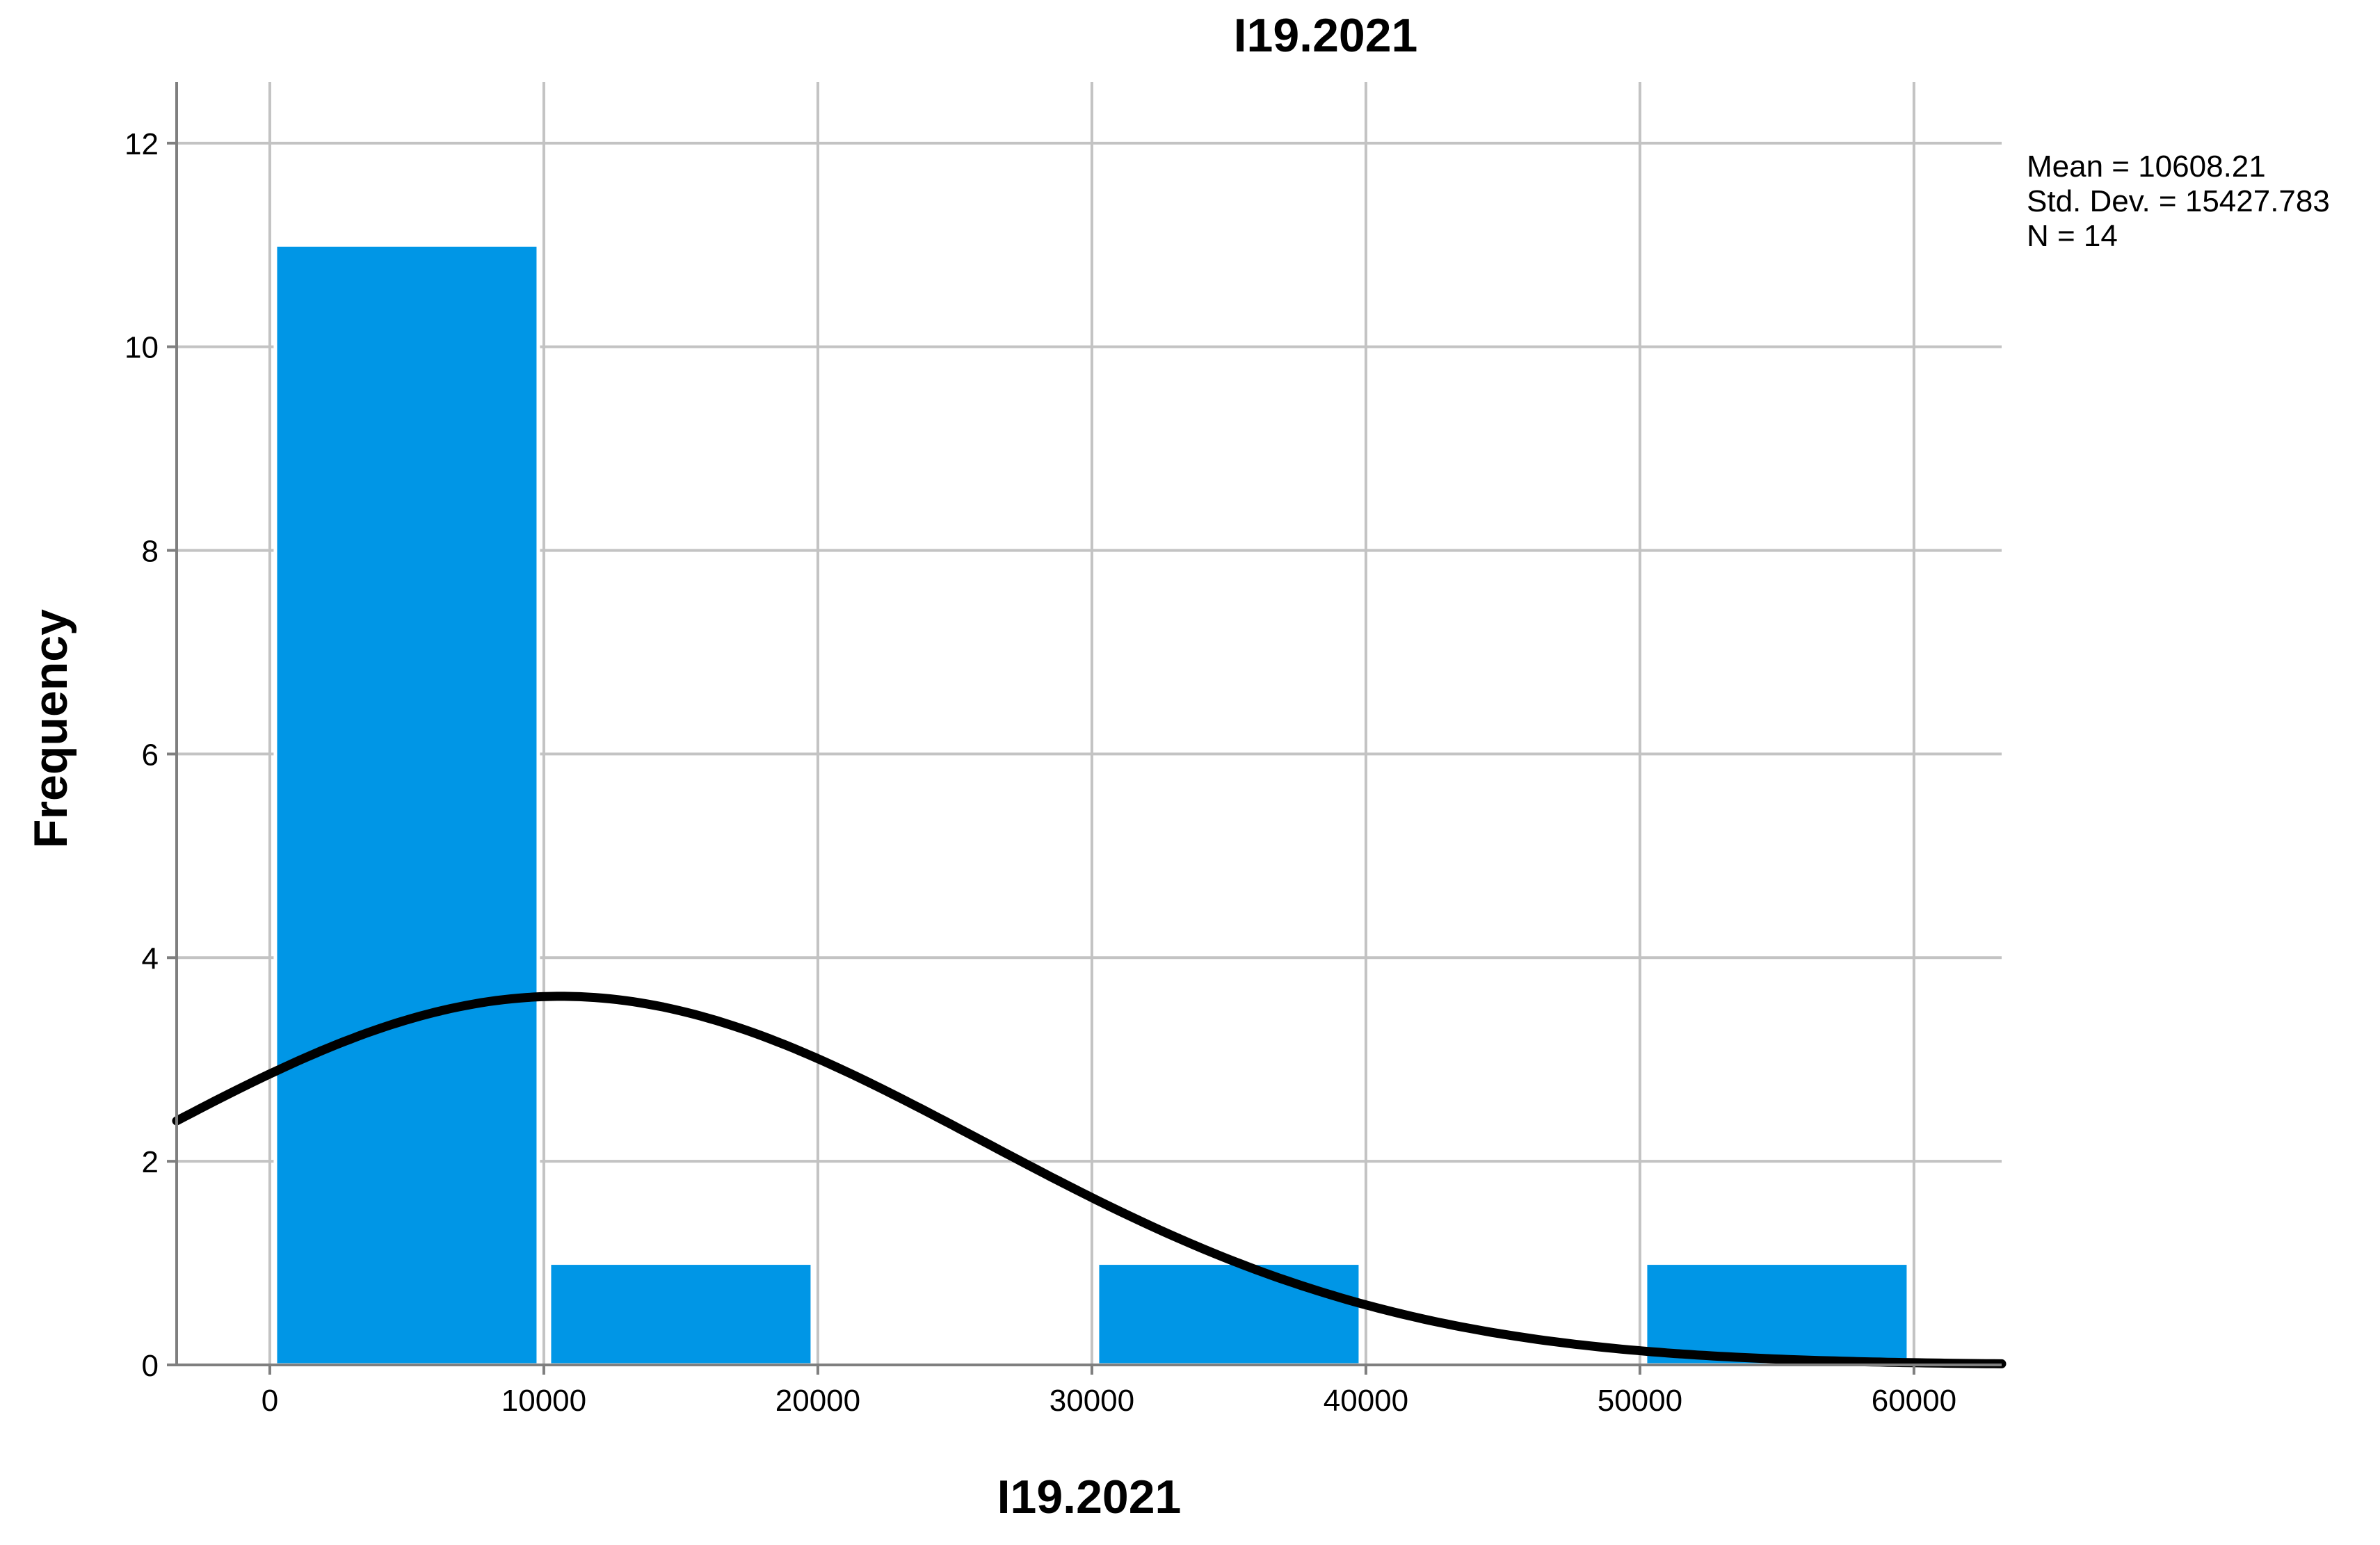  What do you see at coordinates (150, 958) in the screenshot?
I see `y-tick-label-2: 4` at bounding box center [150, 958].